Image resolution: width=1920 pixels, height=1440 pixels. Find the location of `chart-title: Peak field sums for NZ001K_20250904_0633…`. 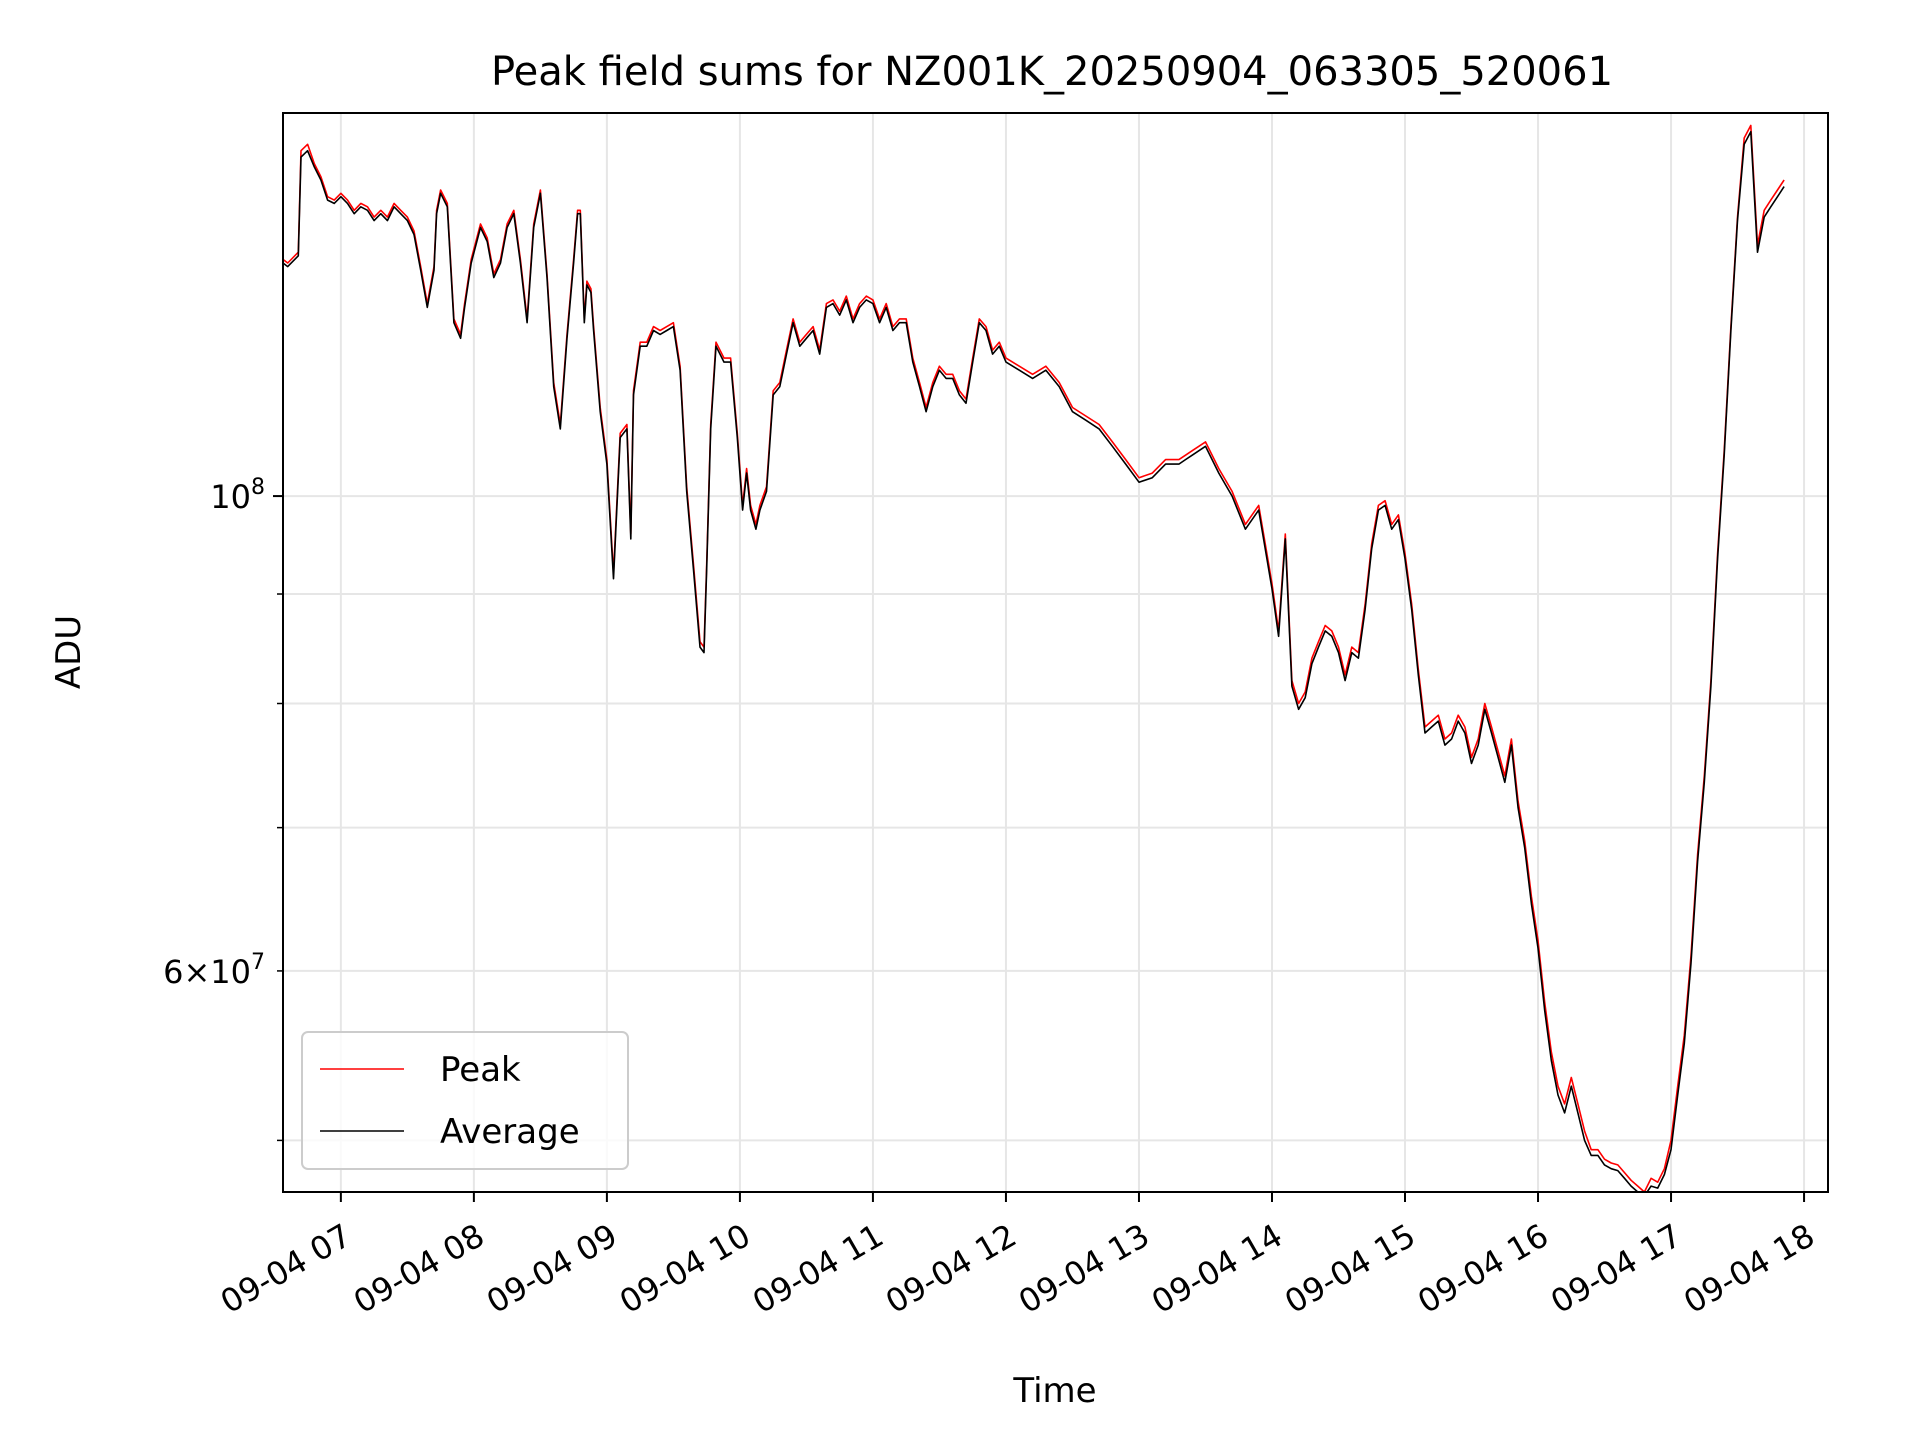

chart-title: Peak field sums for NZ001K_20250904_0633… is located at coordinates (1052, 72).